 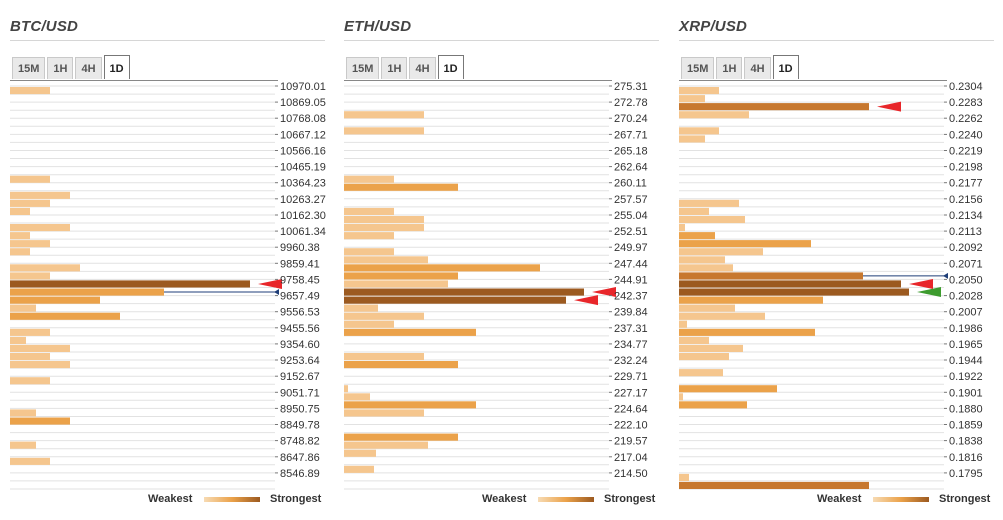 I want to click on tick-label: 9051.71, so click(x=300, y=393).